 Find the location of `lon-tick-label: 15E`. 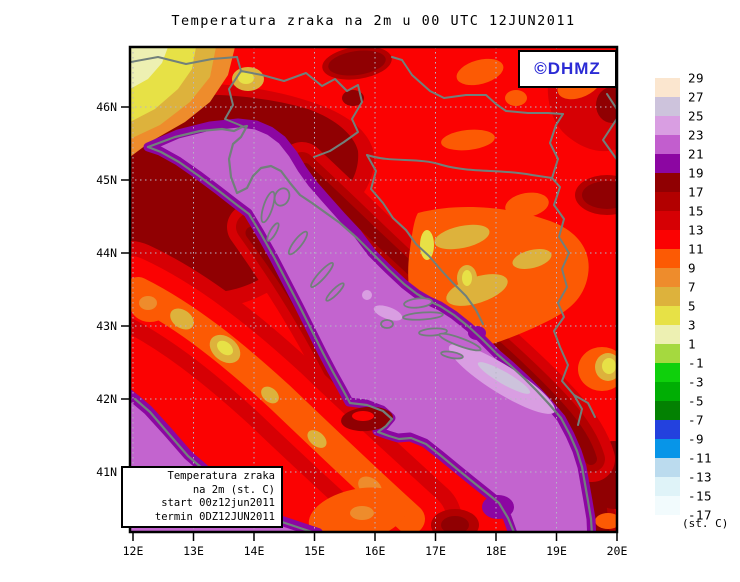

lon-tick-label: 15E is located at coordinates (314, 551).